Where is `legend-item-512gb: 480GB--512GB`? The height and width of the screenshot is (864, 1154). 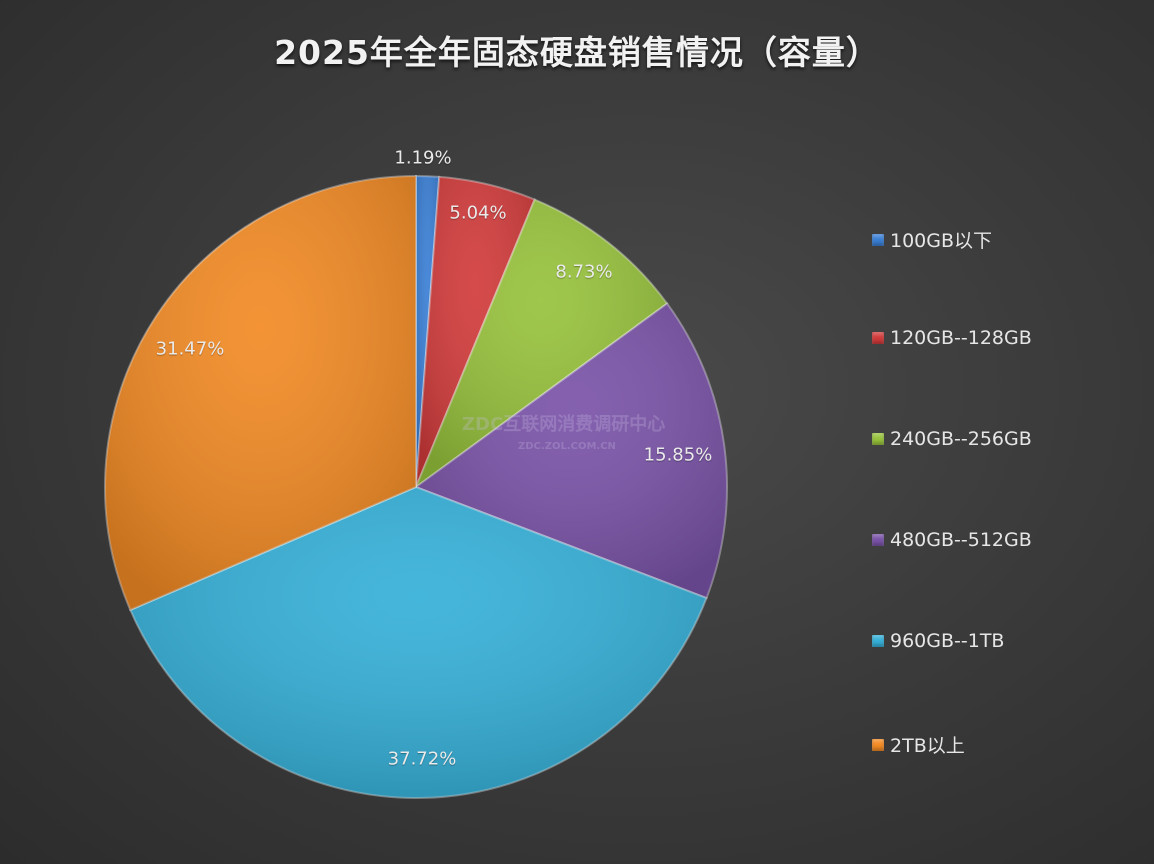 legend-item-512gb: 480GB--512GB is located at coordinates (952, 540).